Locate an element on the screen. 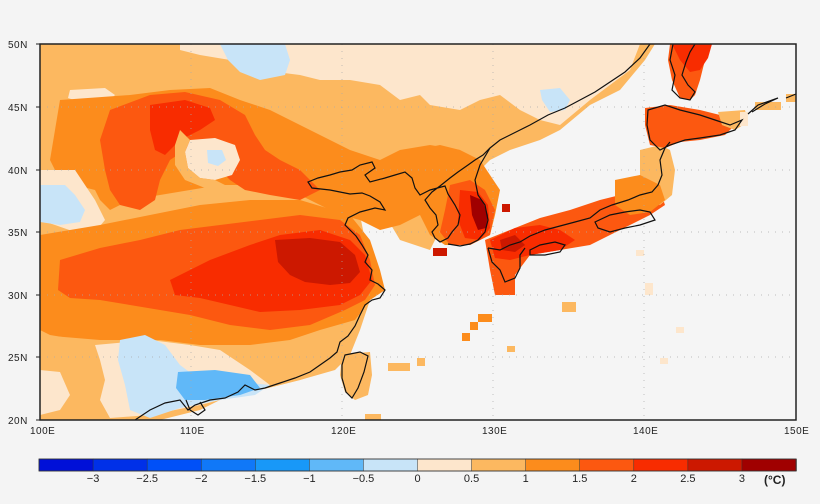 This screenshot has height=504, width=820. x-tick-label: 120E is located at coordinates (343, 431).